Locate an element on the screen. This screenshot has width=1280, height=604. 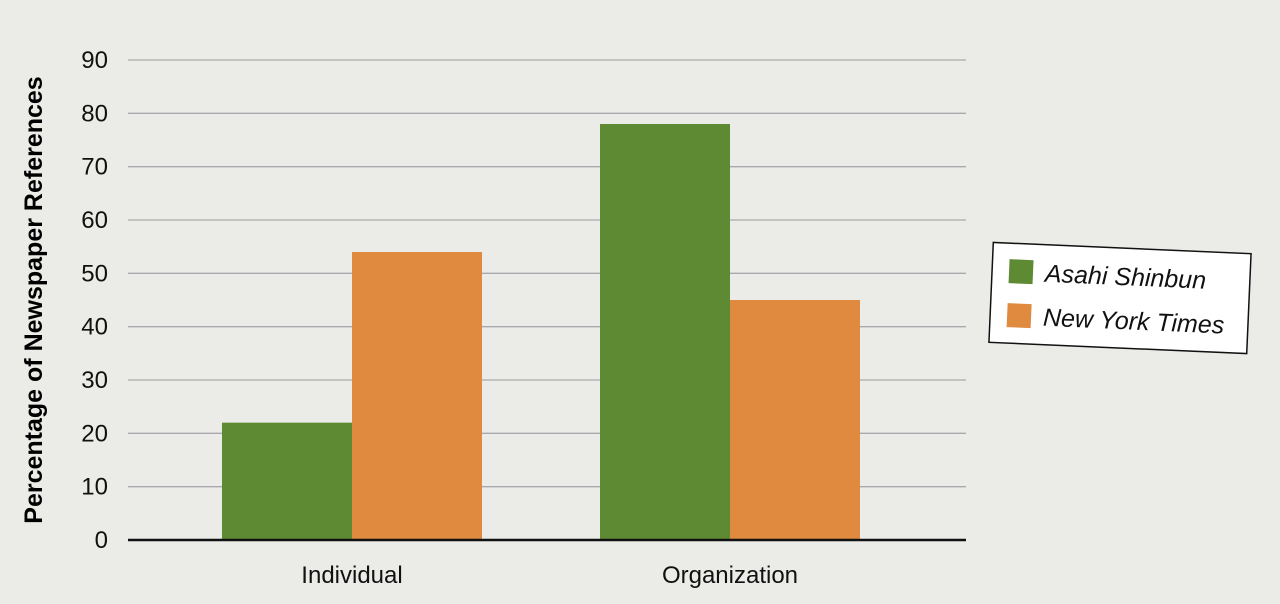
y-tick-label-30: 30 is located at coordinates (94, 380).